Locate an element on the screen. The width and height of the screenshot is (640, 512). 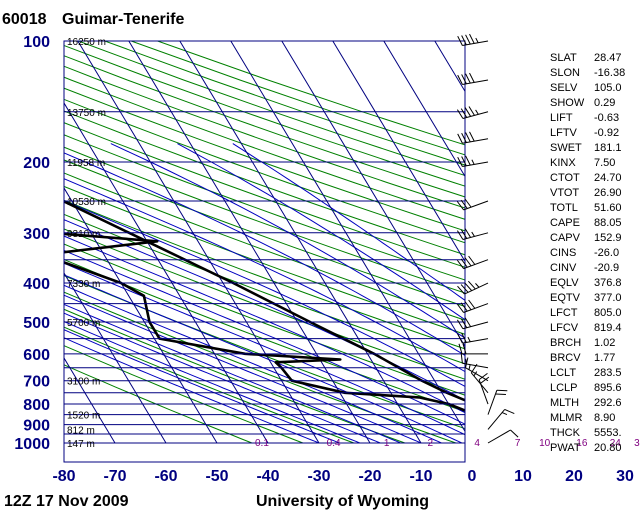
index-value: 152.9 is located at coordinates (608, 238).